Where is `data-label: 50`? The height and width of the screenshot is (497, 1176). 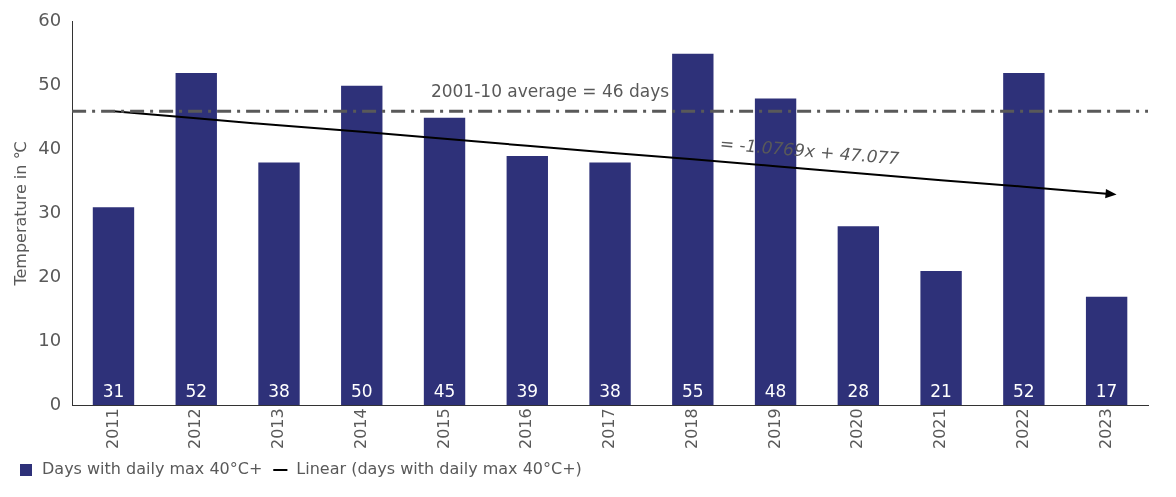
data-label: 50 is located at coordinates (361, 391).